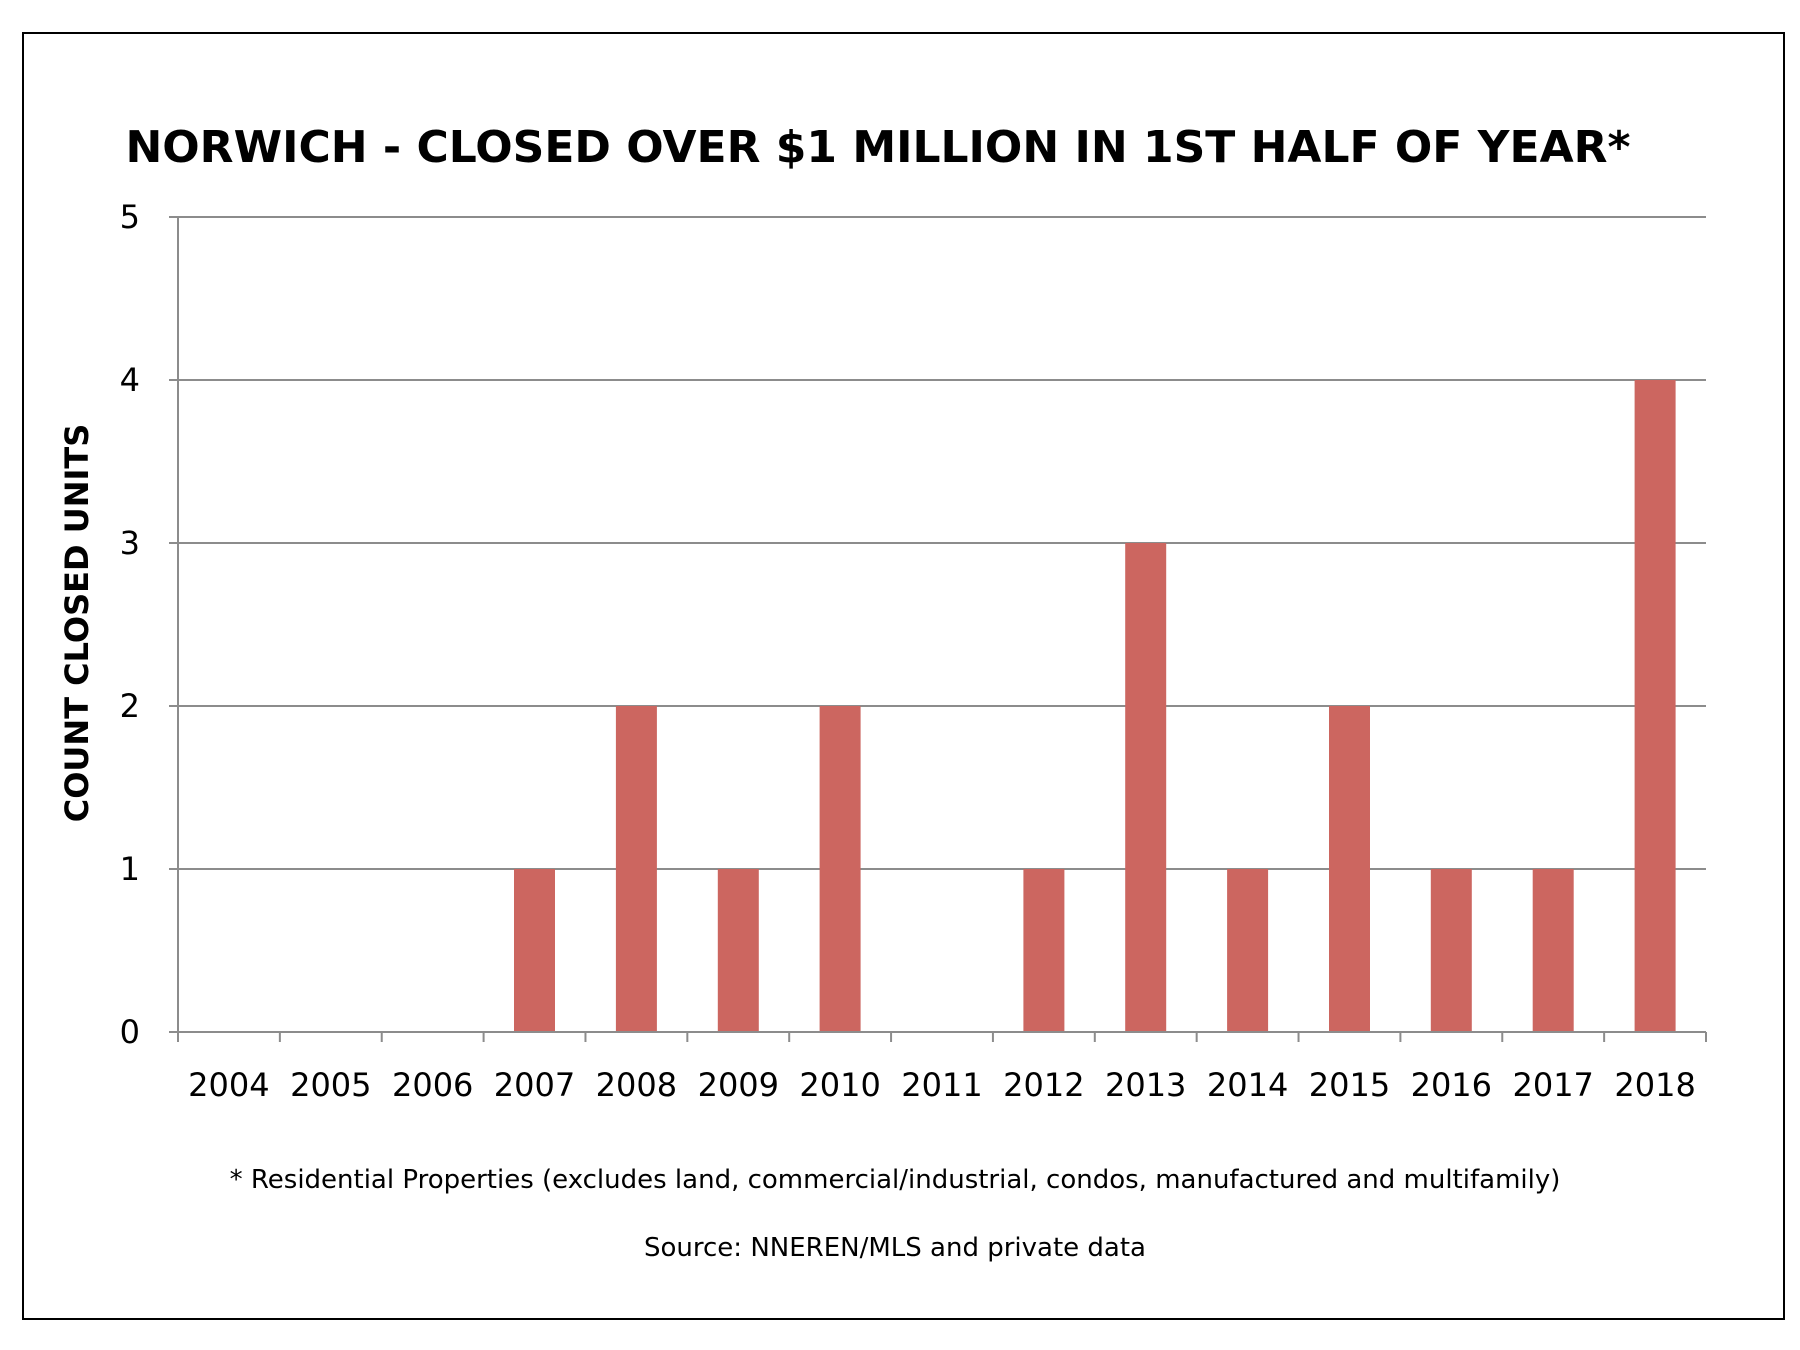  I want to click on x-tick-label: 2005, so click(330, 1085).